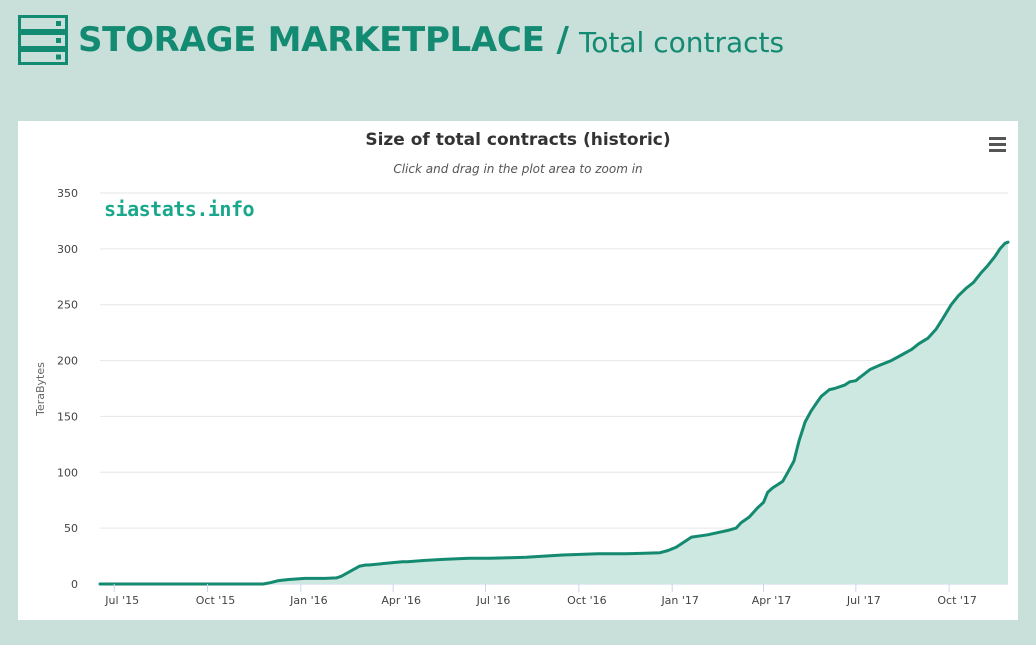  What do you see at coordinates (997, 138) in the screenshot?
I see `hamburger-menu-icon` at bounding box center [997, 138].